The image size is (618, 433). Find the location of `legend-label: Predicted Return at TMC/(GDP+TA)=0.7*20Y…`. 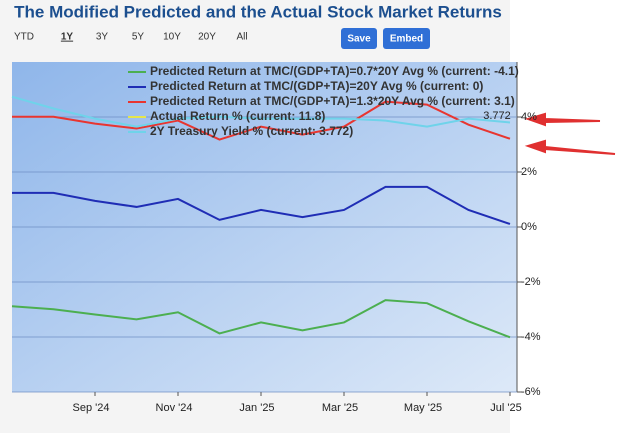

legend-label: Predicted Return at TMC/(GDP+TA)=0.7*20Y… is located at coordinates (334, 71).